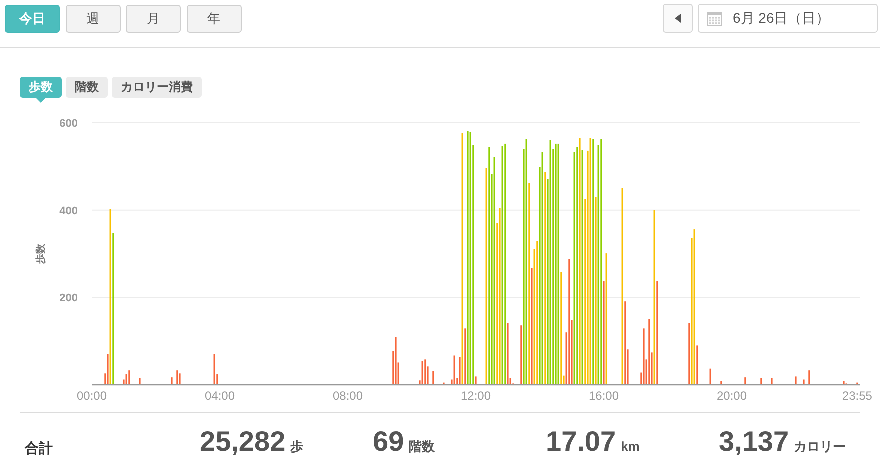  I want to click on text: 年, so click(214, 19).